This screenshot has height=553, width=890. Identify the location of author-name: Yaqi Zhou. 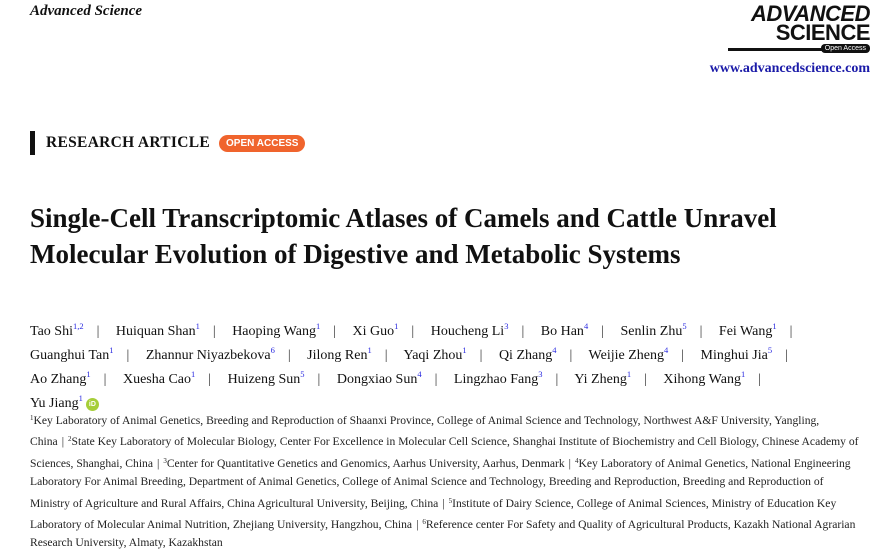
(433, 355).